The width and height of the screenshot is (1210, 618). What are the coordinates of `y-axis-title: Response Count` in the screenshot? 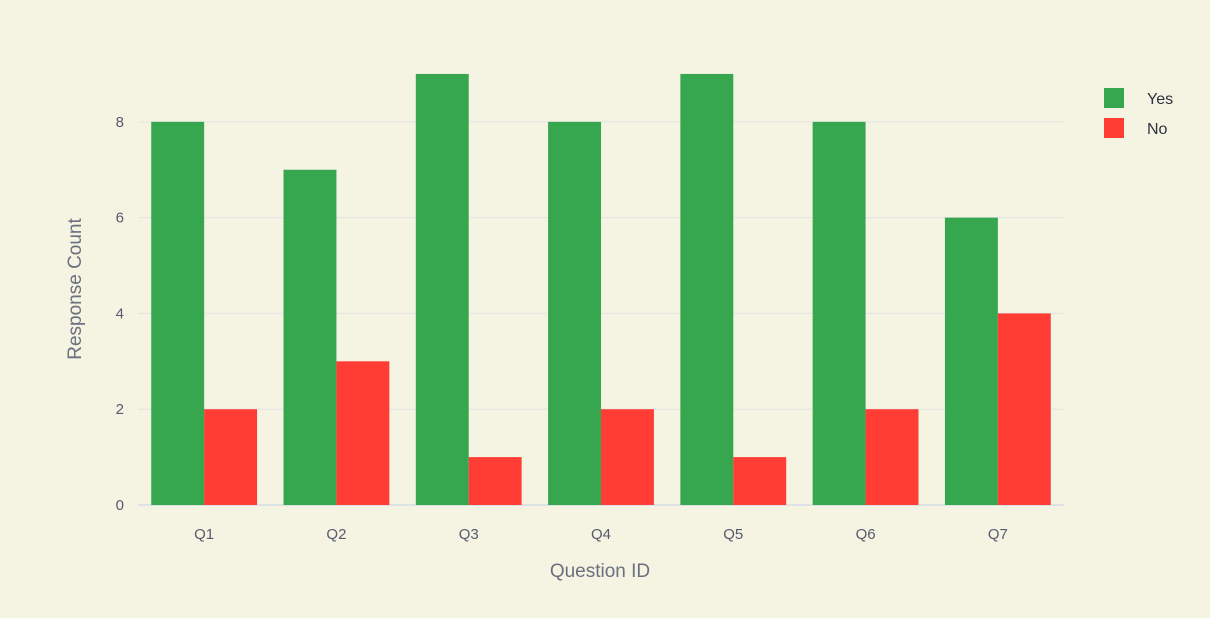 It's located at (75, 289).